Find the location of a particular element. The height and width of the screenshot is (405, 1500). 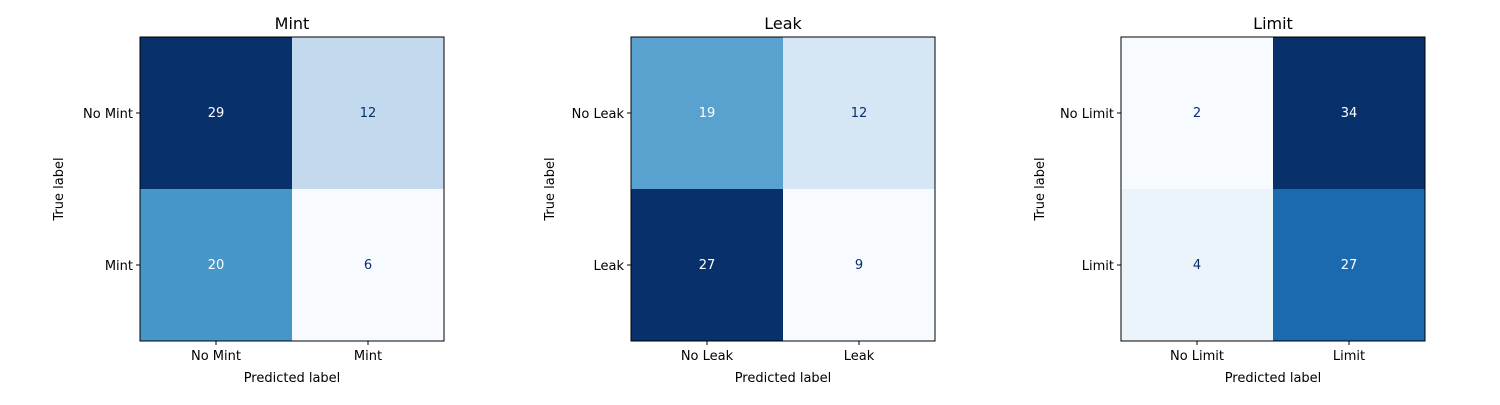

cell-value: 4 is located at coordinates (1197, 265).